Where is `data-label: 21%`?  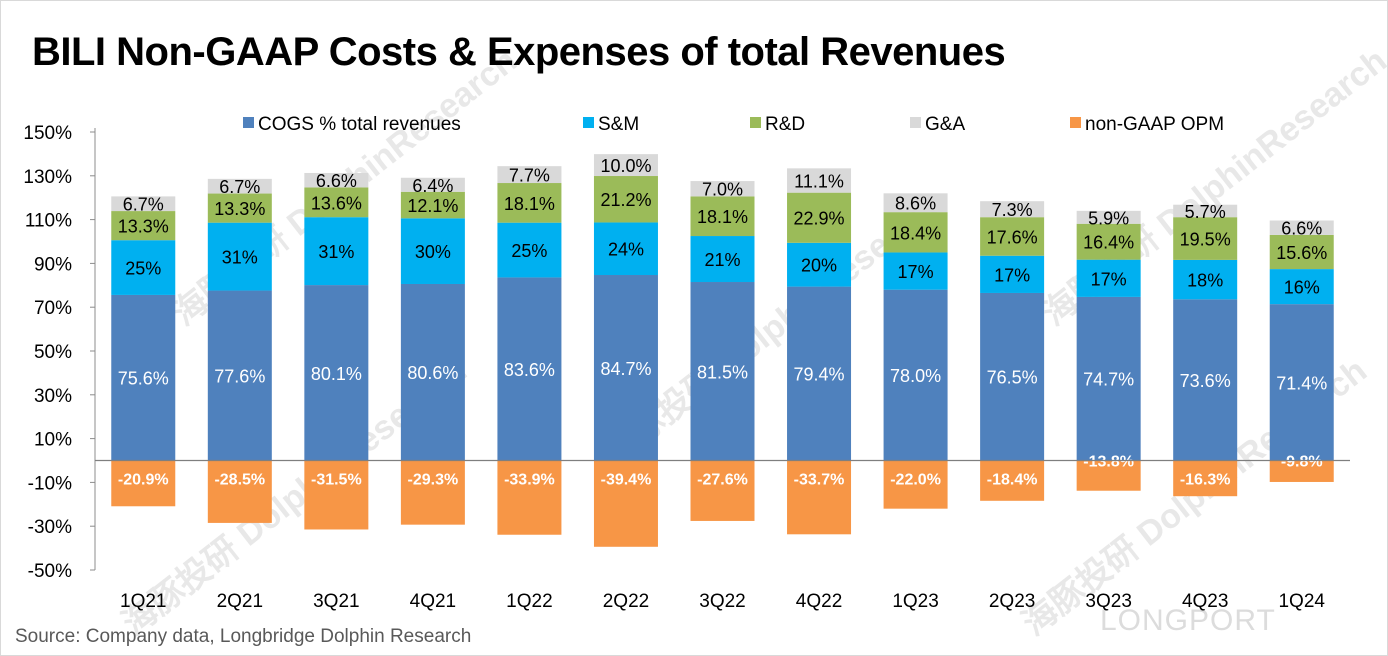 data-label: 21% is located at coordinates (722, 260).